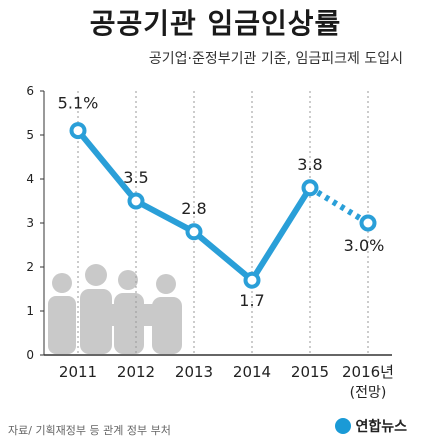 This screenshot has height=448, width=431. What do you see at coordinates (30, 267) in the screenshot?
I see `y-tick-label: 2` at bounding box center [30, 267].